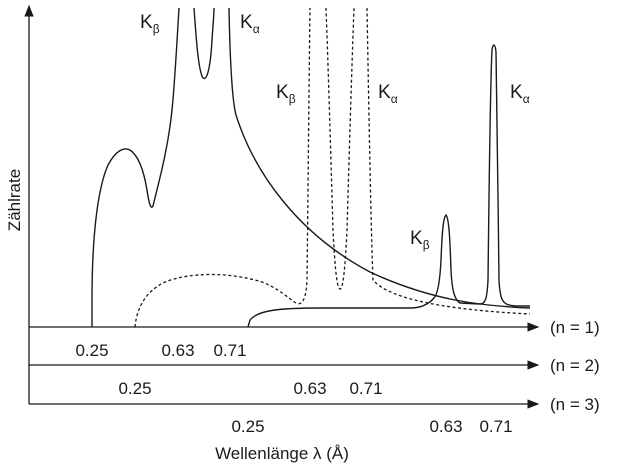 This screenshot has width=626, height=470. I want to click on peak-label-order-1-kalpha: Kα, so click(250, 24).